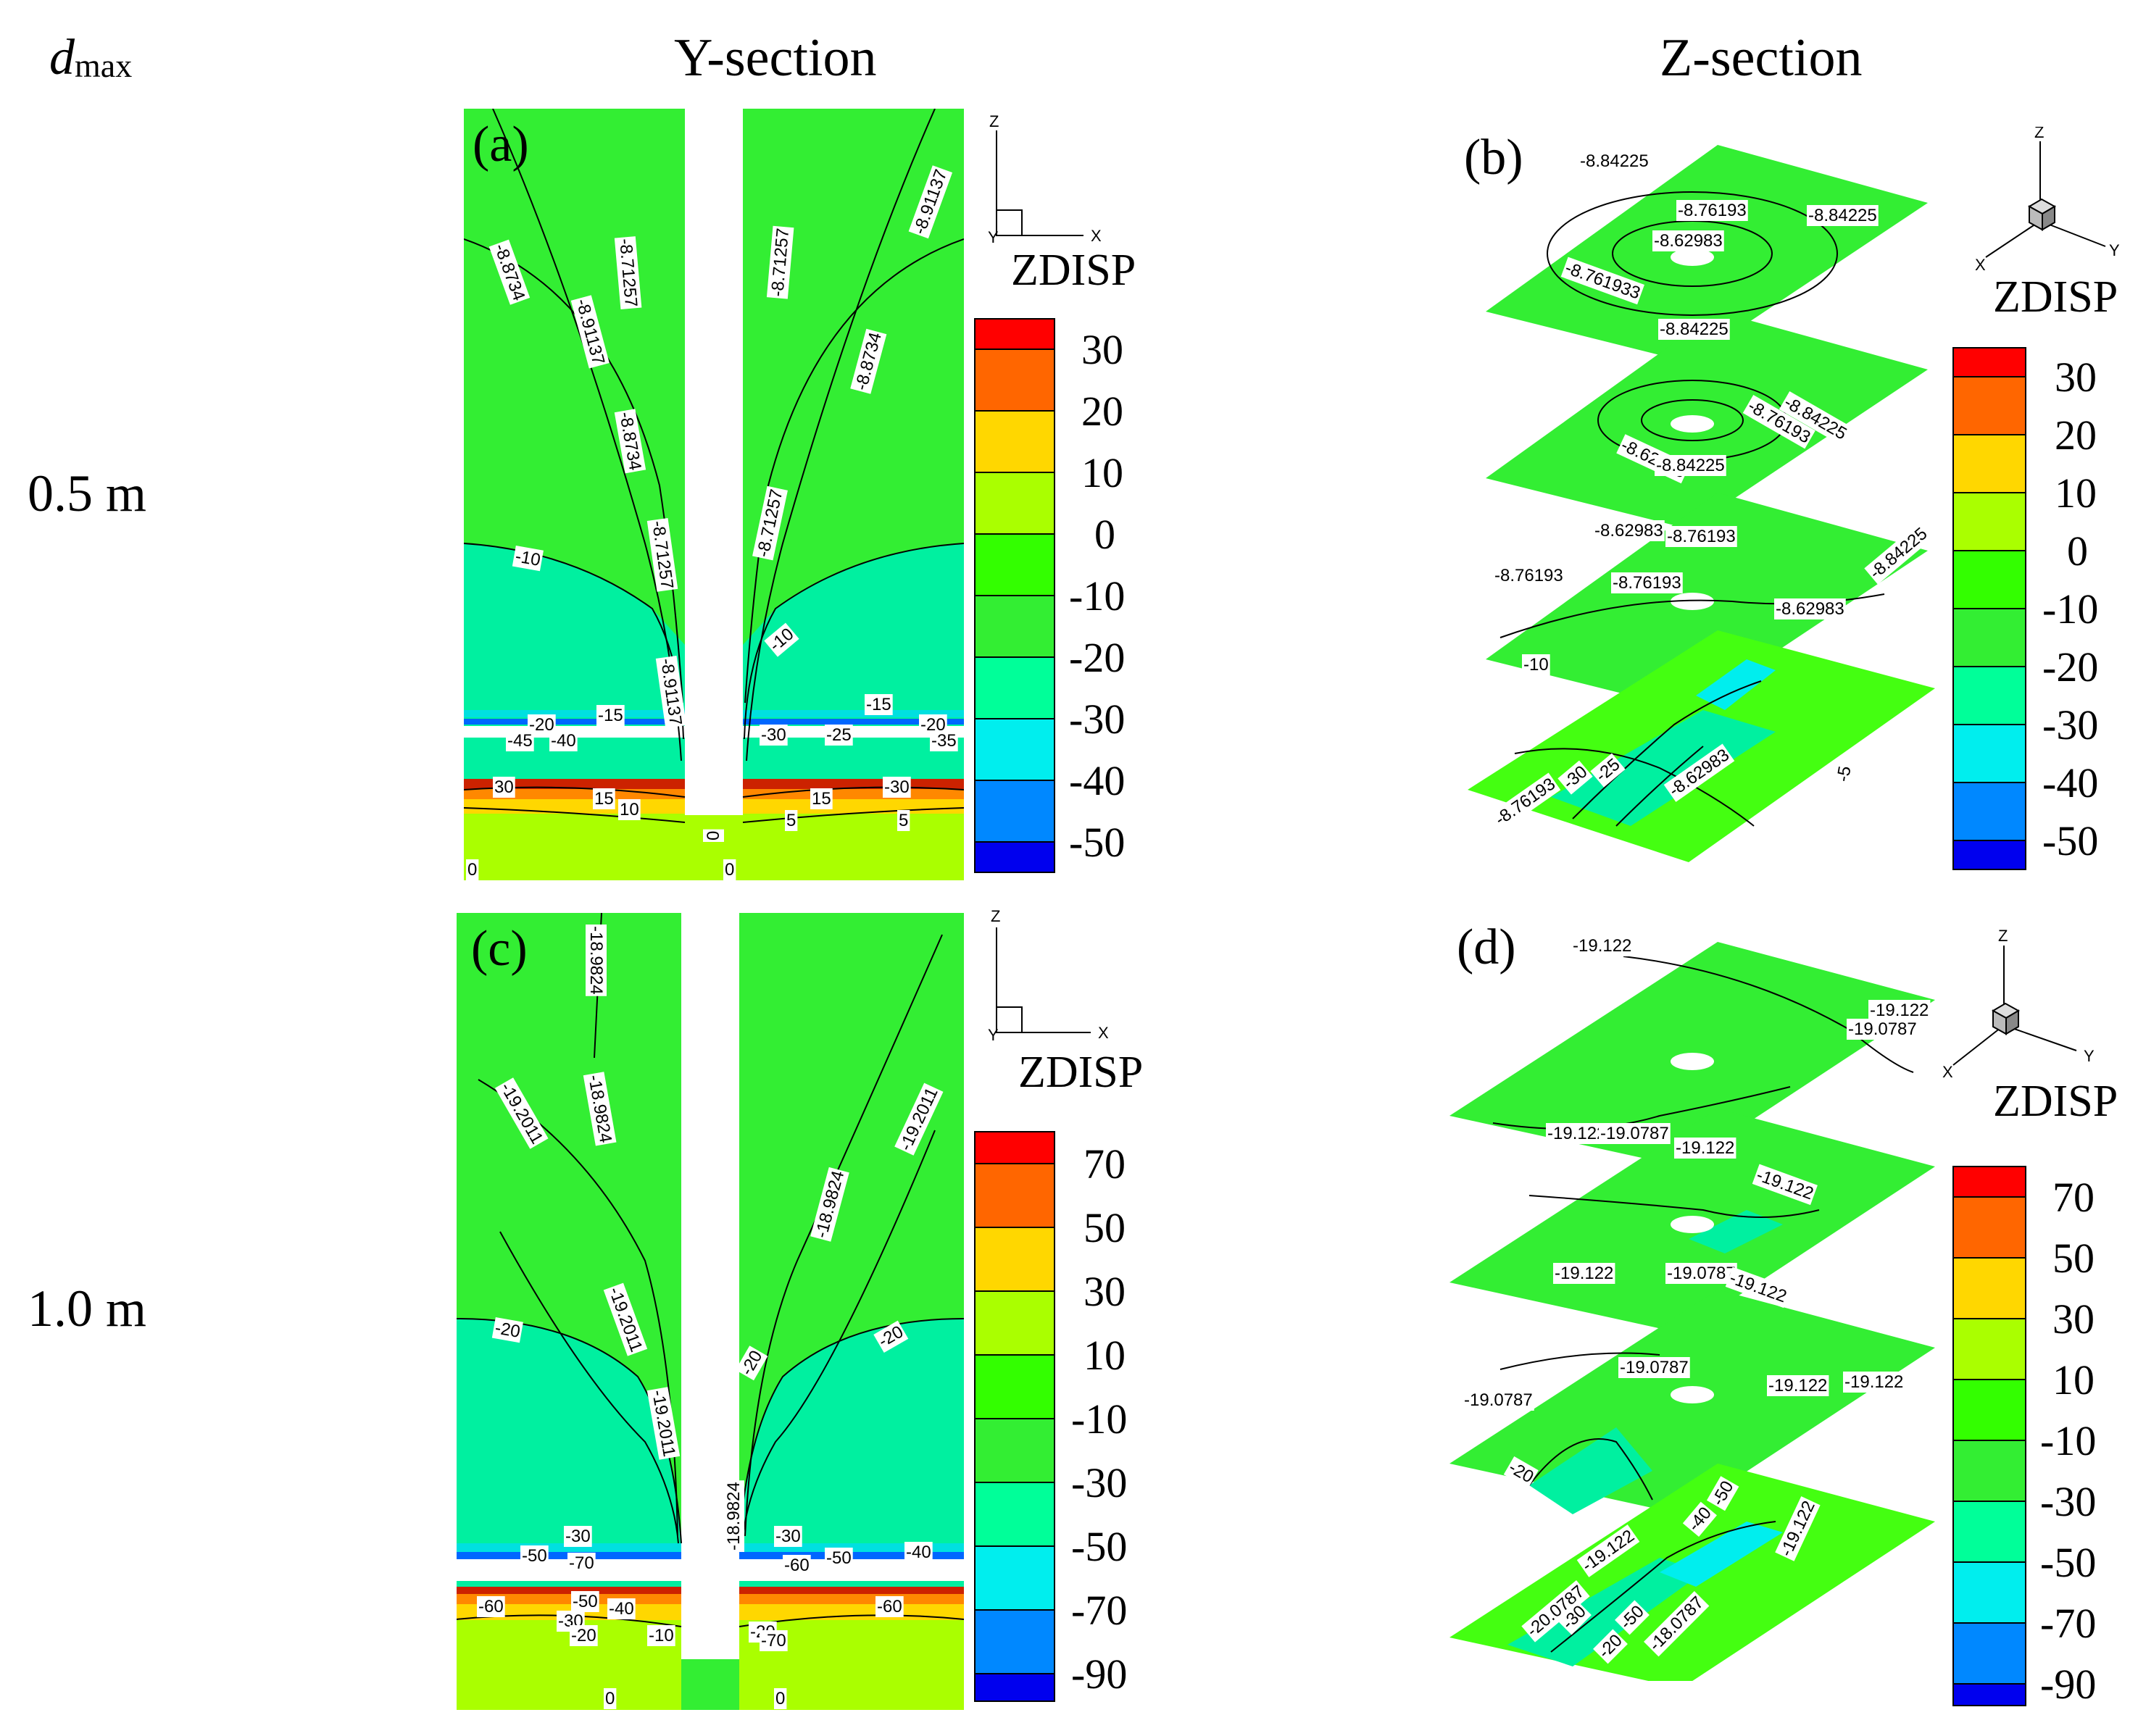 The image size is (2138, 1736). What do you see at coordinates (1536, 665) in the screenshot?
I see `panel-b-contour-label: -10` at bounding box center [1536, 665].